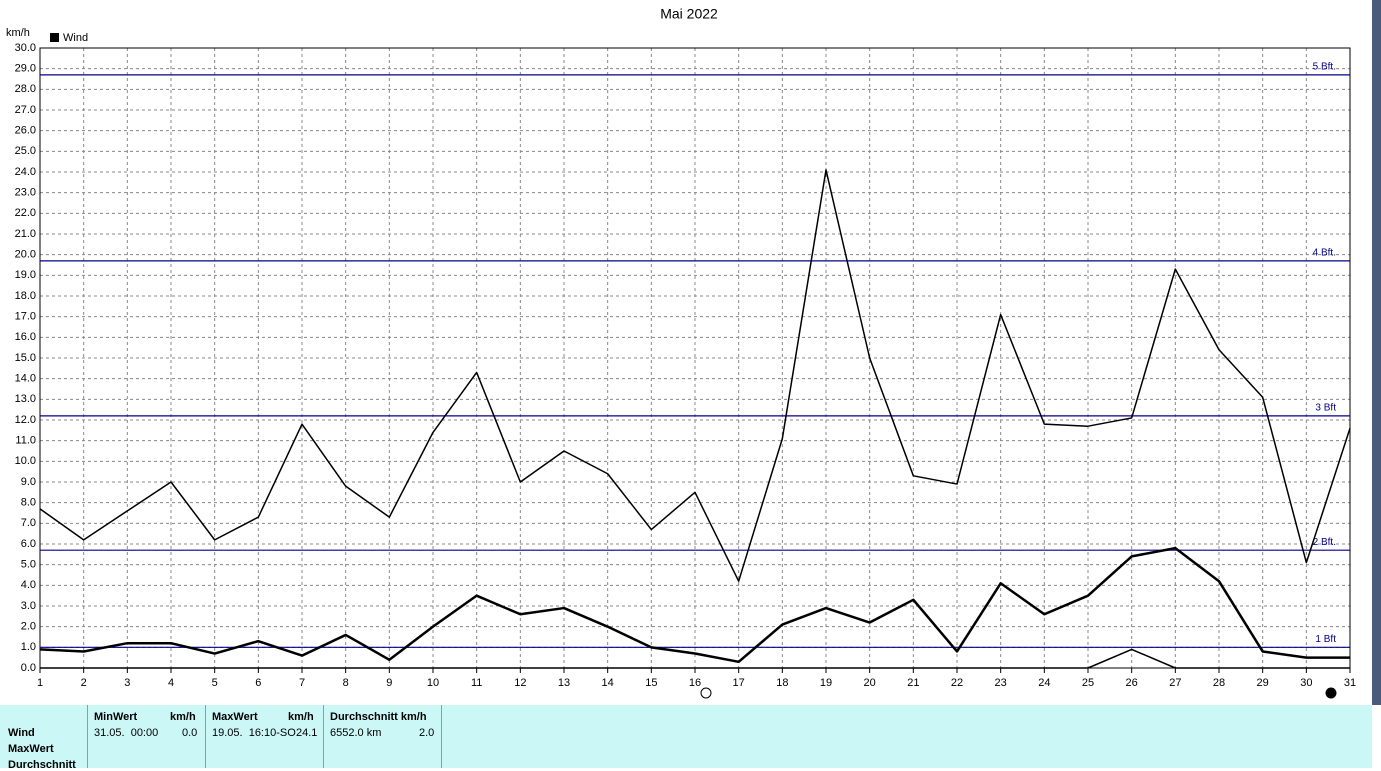 The width and height of the screenshot is (1381, 771). Describe the element at coordinates (25, 337) in the screenshot. I see `y-tick-label: 16.0` at that location.